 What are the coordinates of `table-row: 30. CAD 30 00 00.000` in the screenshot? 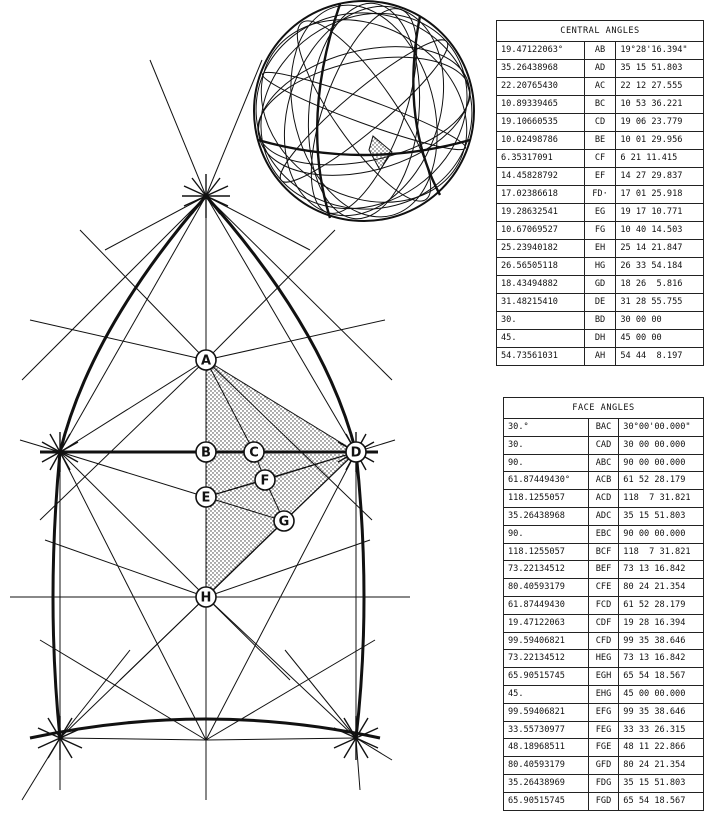 It's located at (603, 445).